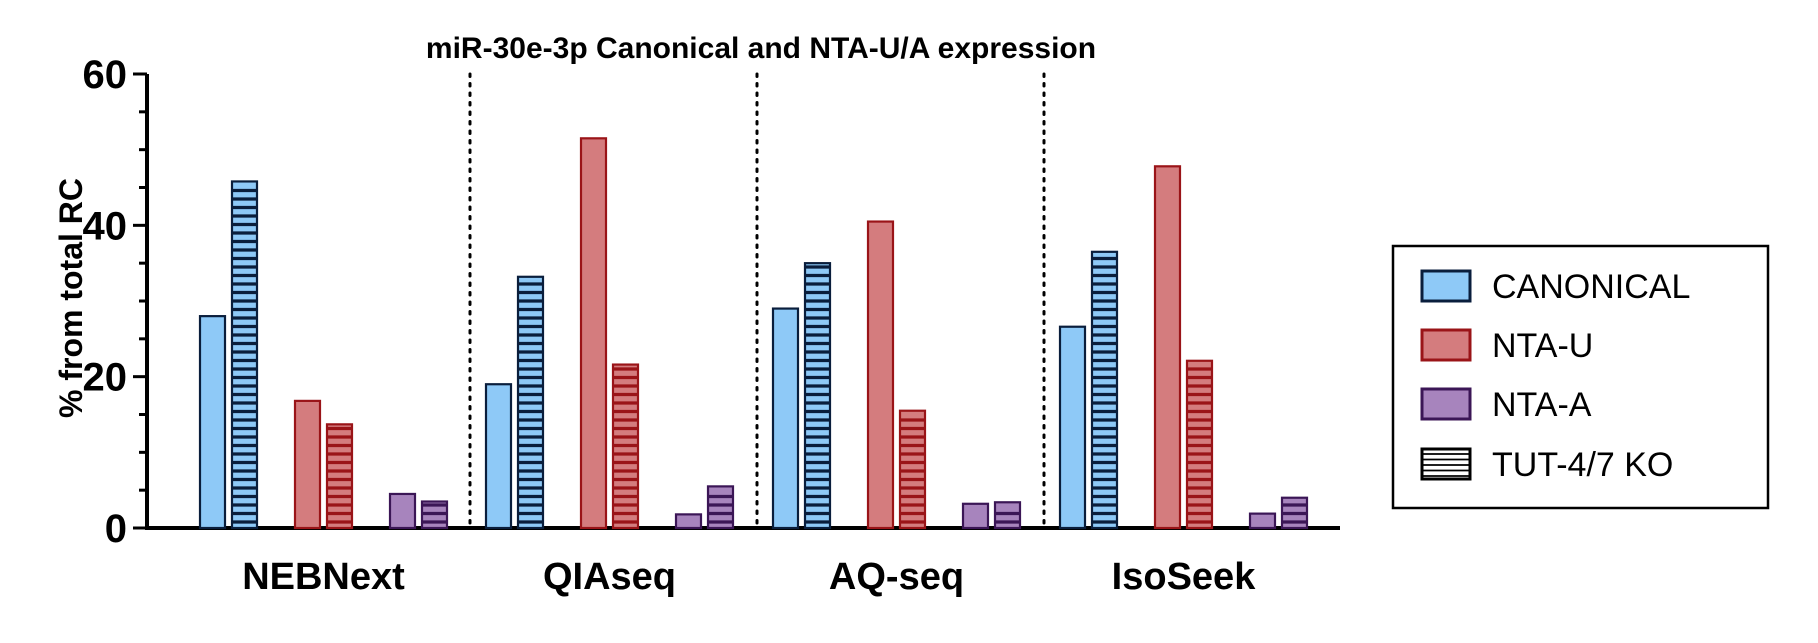  What do you see at coordinates (434, 513) in the screenshot?
I see `bar-nebnext-5-stripes` at bounding box center [434, 513].